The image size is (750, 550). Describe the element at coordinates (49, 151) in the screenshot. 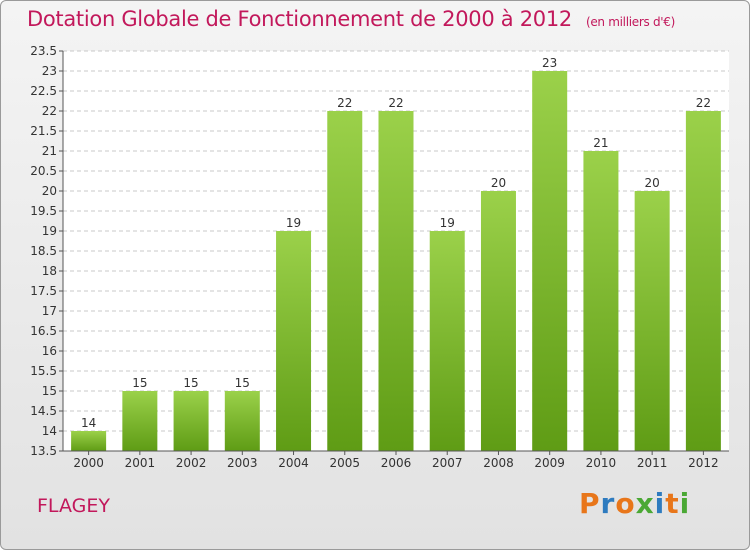

I see `y-tick-label: 21` at that location.